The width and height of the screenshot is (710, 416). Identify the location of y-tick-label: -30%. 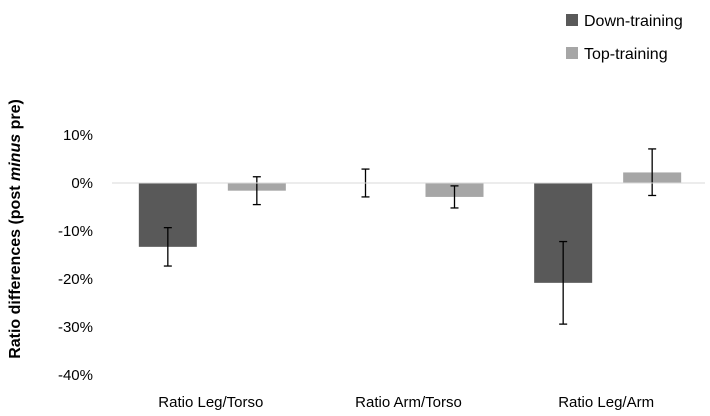
(75, 327).